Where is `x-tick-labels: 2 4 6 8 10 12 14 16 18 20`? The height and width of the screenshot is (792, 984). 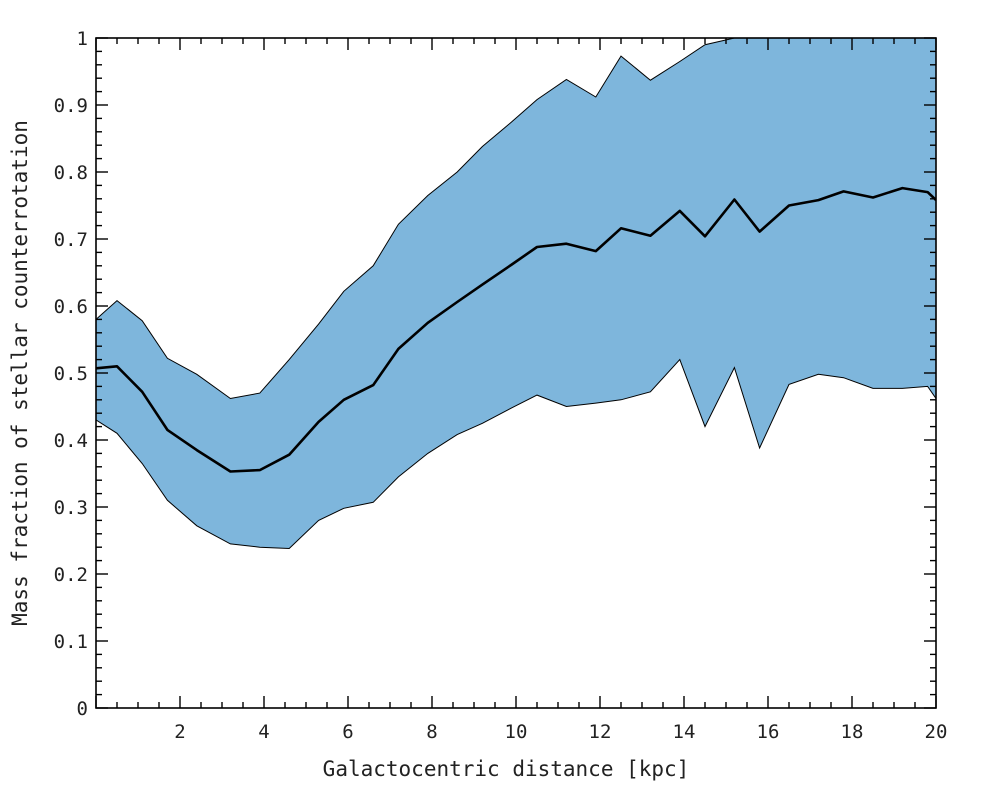 x-tick-labels: 2 4 6 8 10 12 14 16 18 20 is located at coordinates (560, 732).